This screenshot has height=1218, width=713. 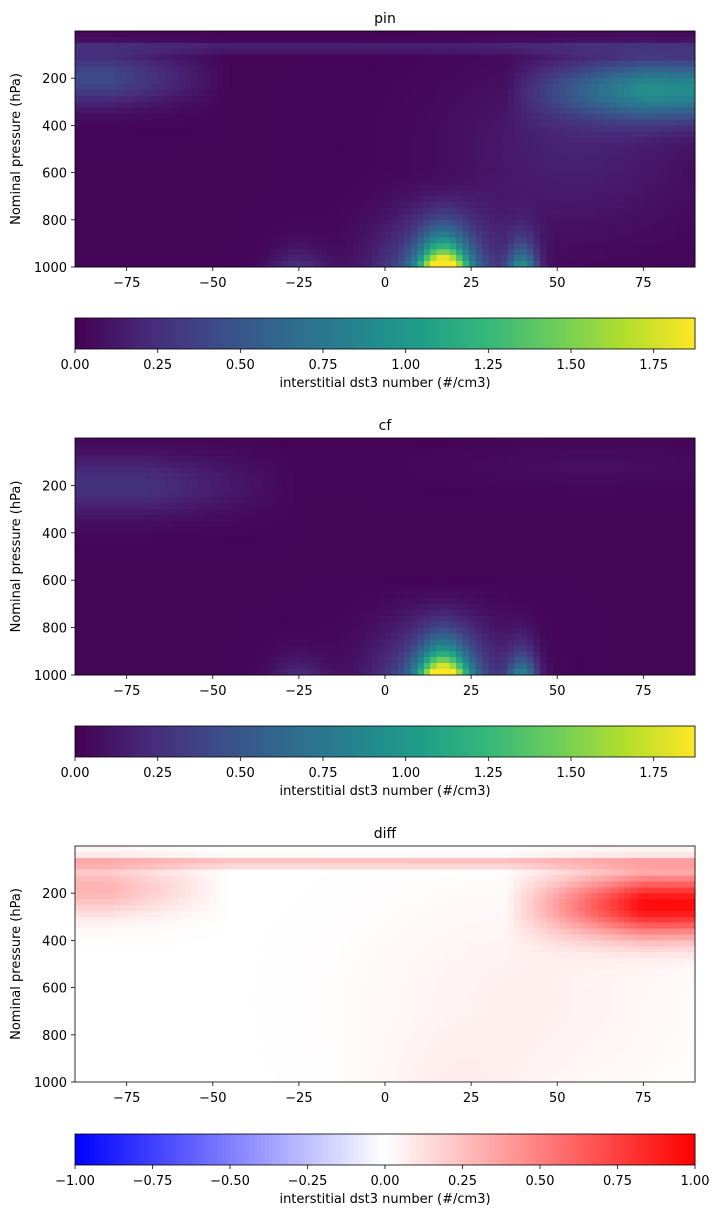 What do you see at coordinates (410, 333) in the screenshot?
I see `colorbar-segment` at bounding box center [410, 333].